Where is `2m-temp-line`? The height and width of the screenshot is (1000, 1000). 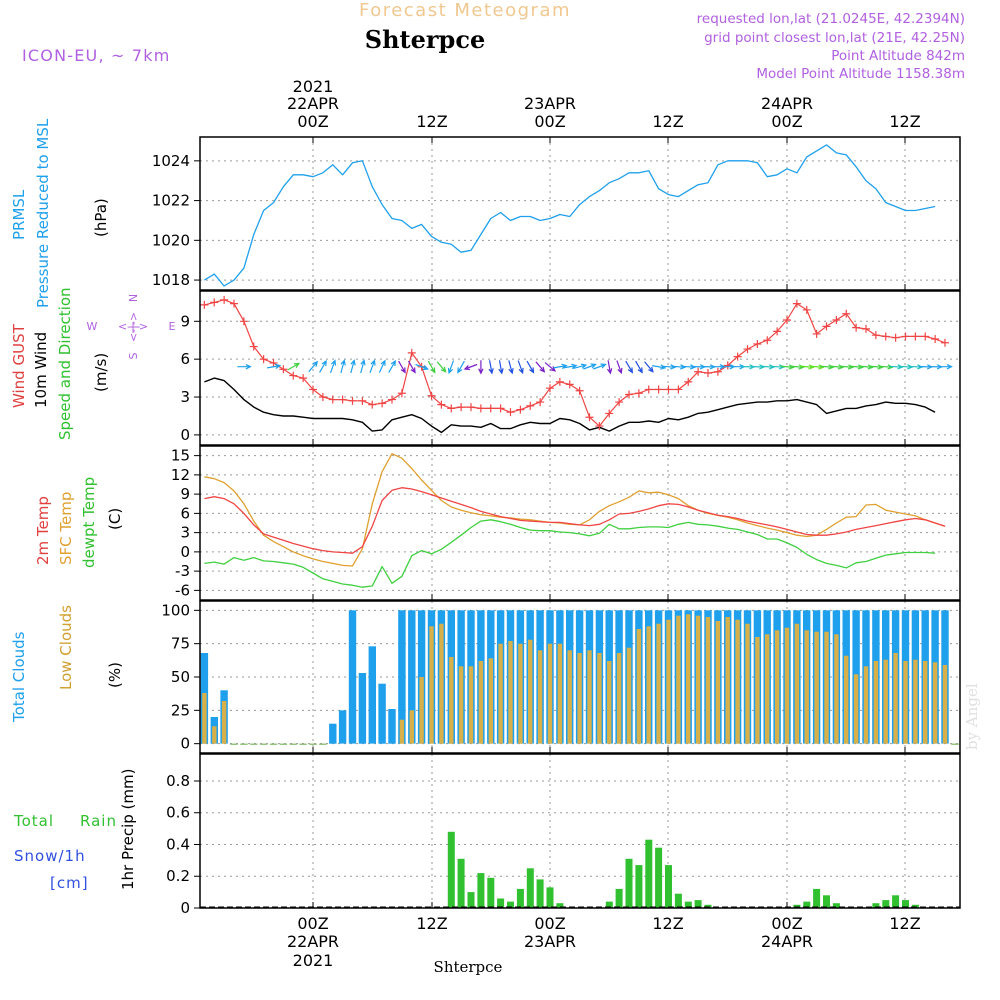 2m-temp-line is located at coordinates (575, 520).